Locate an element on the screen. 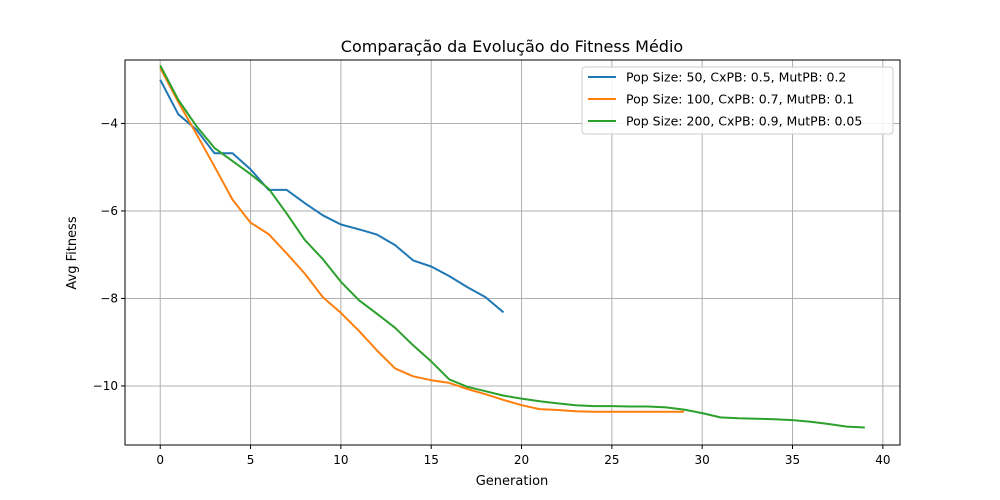 This screenshot has height=500, width=1000. x-axis-label: Generation is located at coordinates (512, 481).